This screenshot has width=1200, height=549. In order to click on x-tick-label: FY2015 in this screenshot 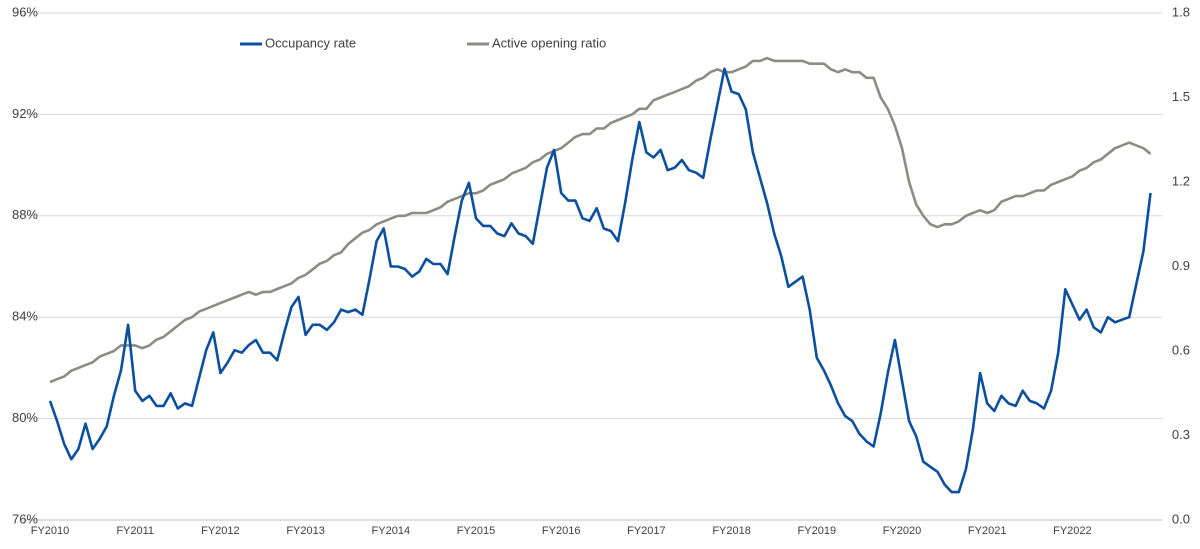, I will do `click(476, 531)`.